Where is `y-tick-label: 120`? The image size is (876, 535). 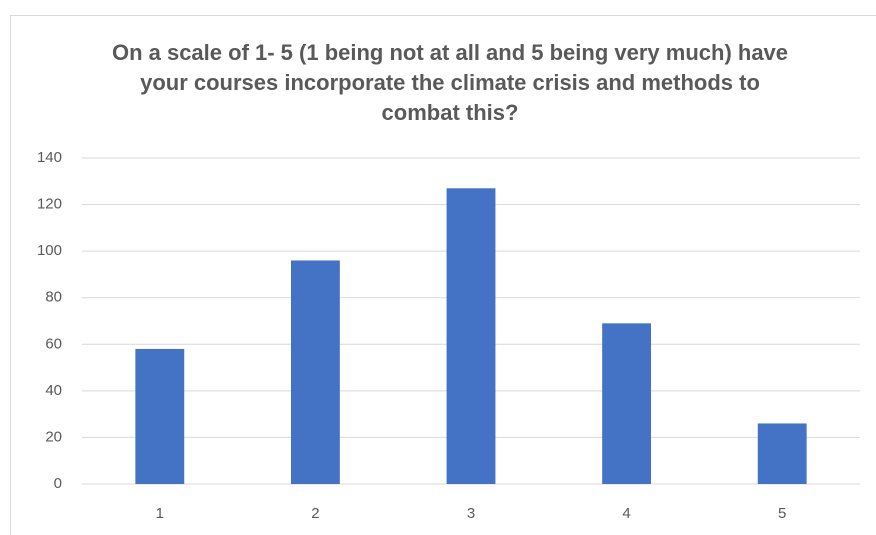 y-tick-label: 120 is located at coordinates (49, 204).